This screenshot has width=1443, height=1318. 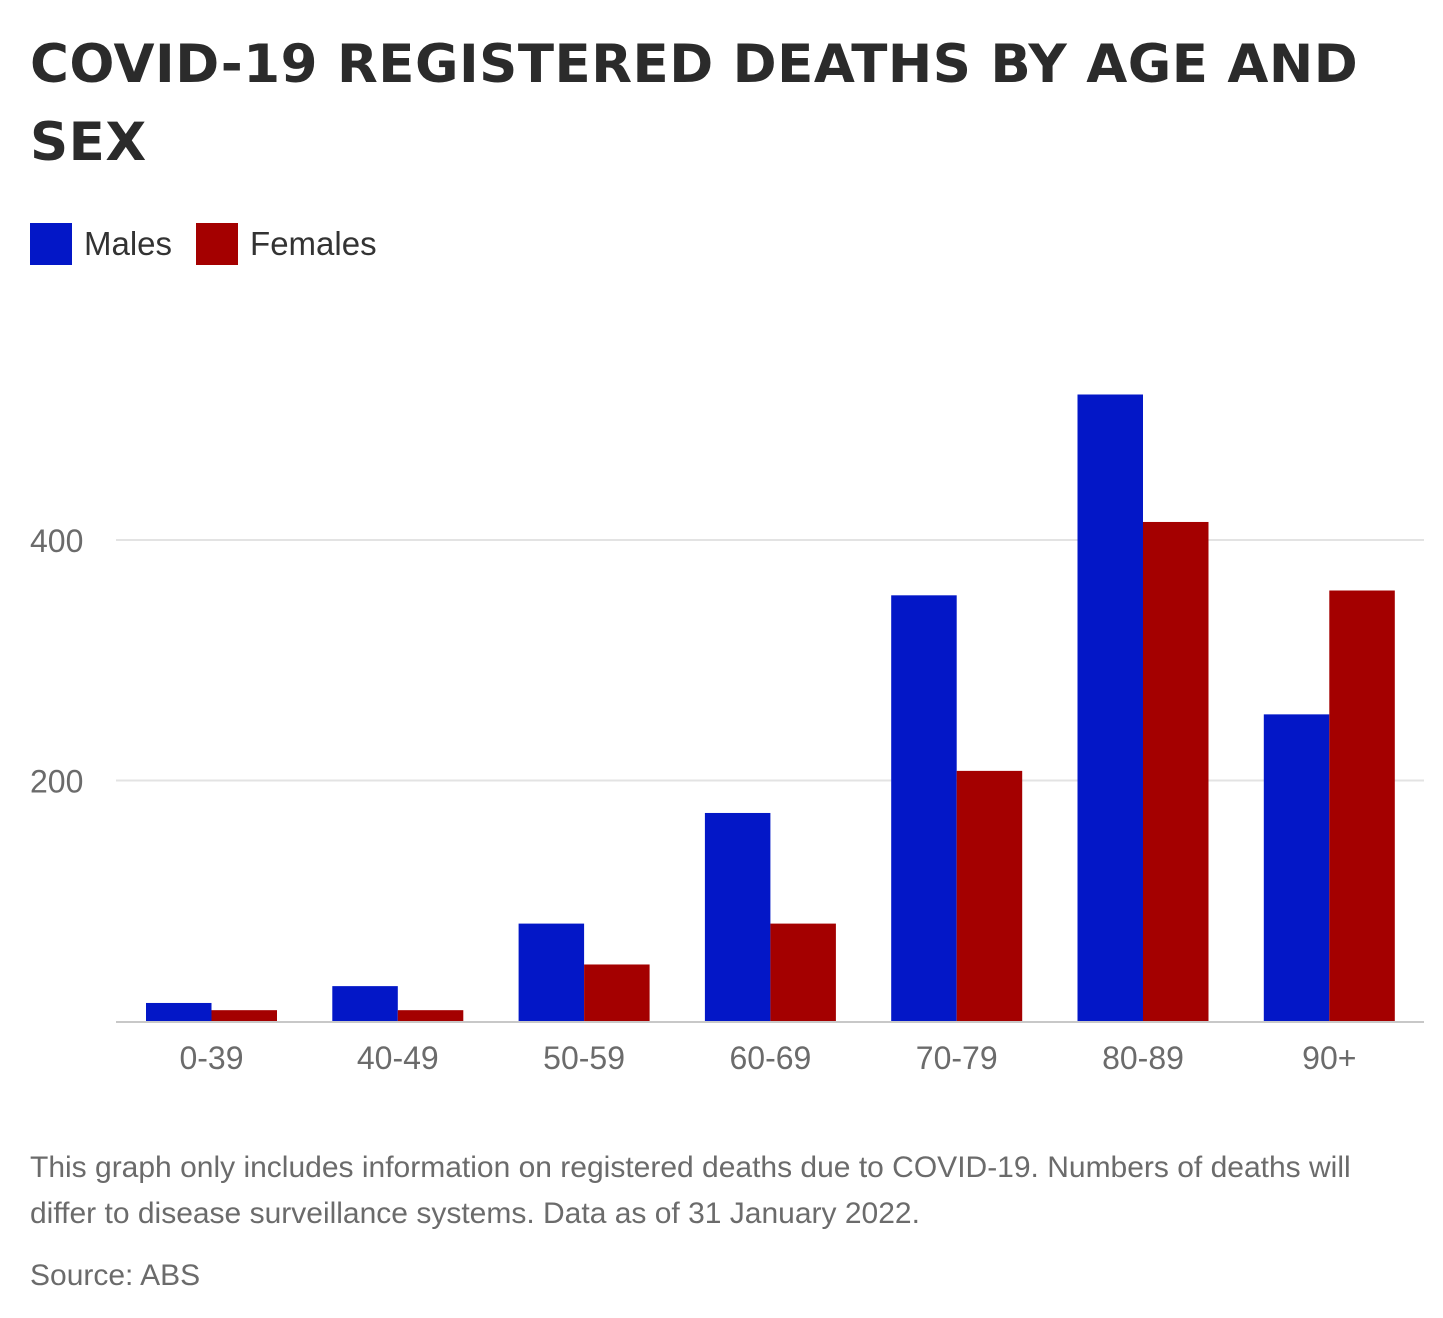 I want to click on y-tick-label-200: 200, so click(x=56, y=782).